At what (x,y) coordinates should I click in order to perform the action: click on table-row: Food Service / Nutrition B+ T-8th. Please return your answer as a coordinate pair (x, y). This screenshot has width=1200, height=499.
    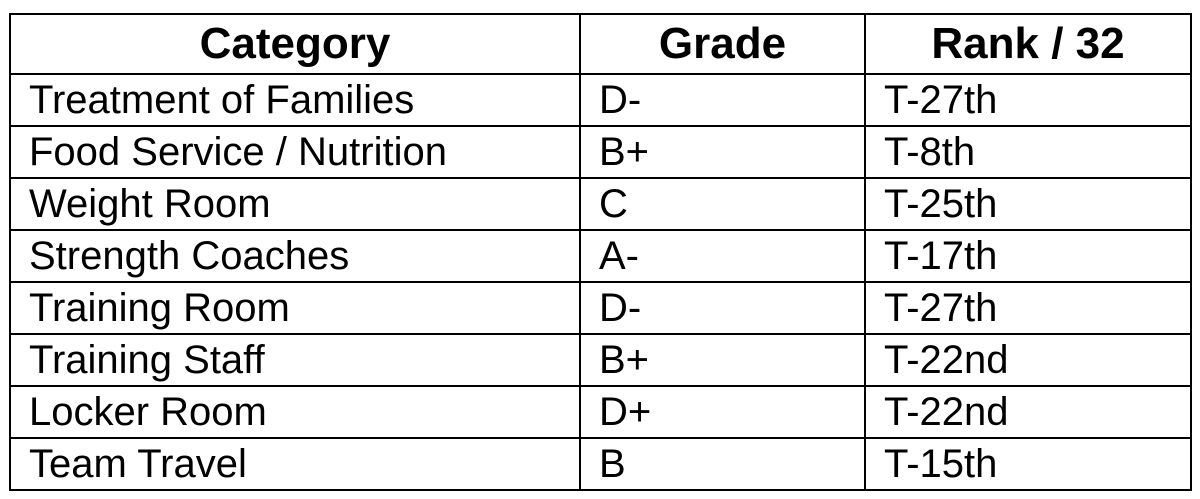
    Looking at the image, I should click on (600, 152).